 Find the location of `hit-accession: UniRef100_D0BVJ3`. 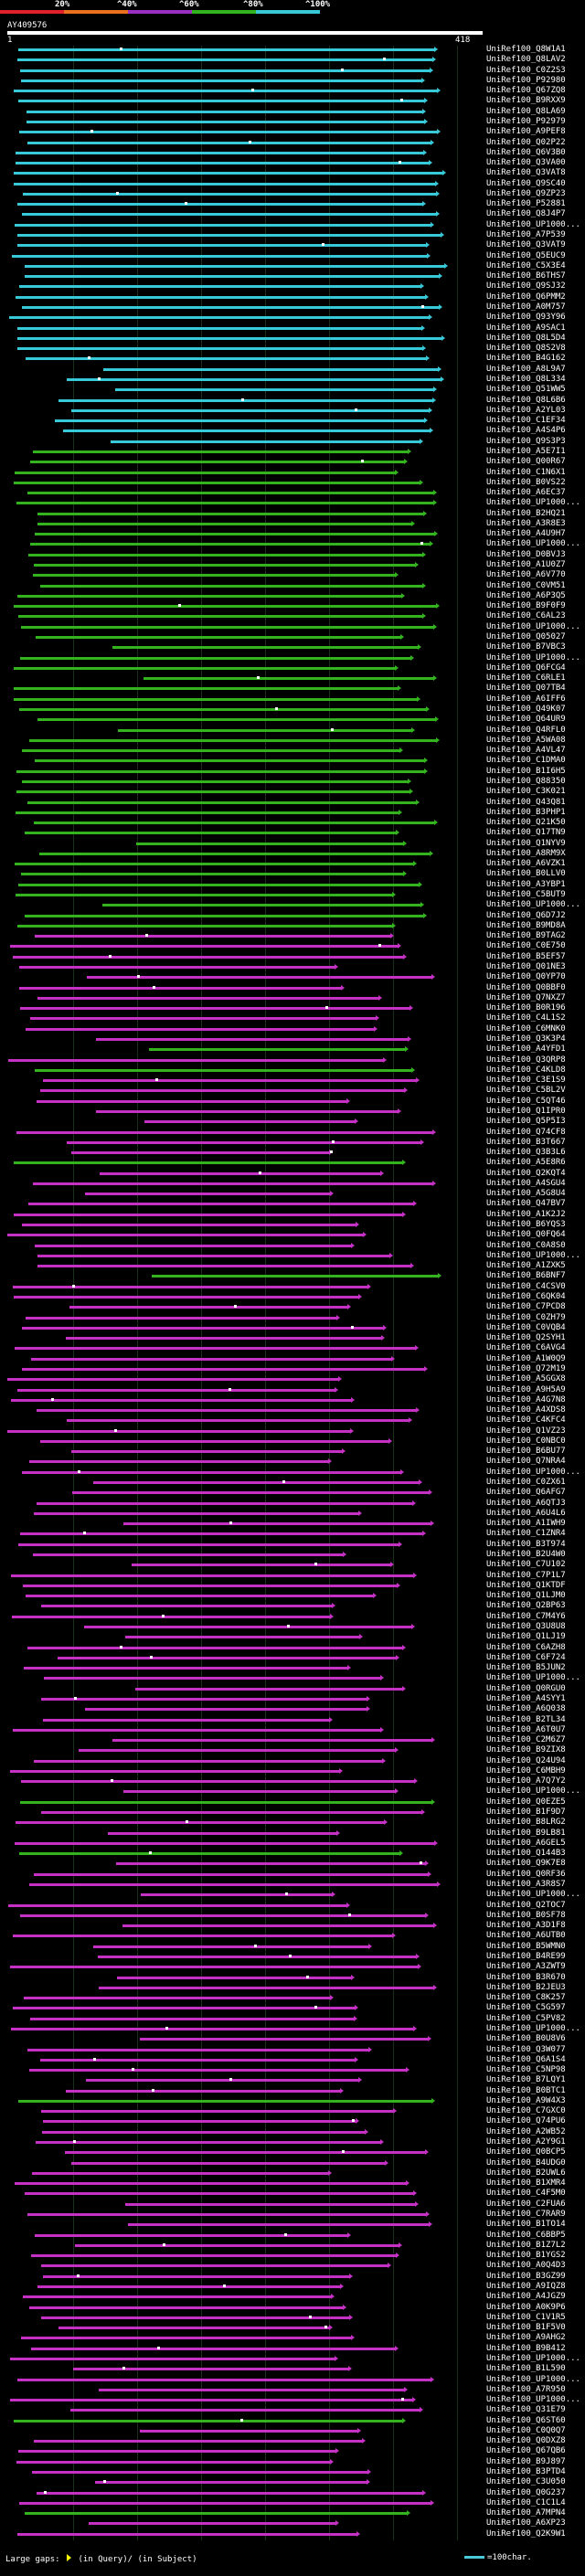

hit-accession: UniRef100_D0BVJ3 is located at coordinates (526, 554).